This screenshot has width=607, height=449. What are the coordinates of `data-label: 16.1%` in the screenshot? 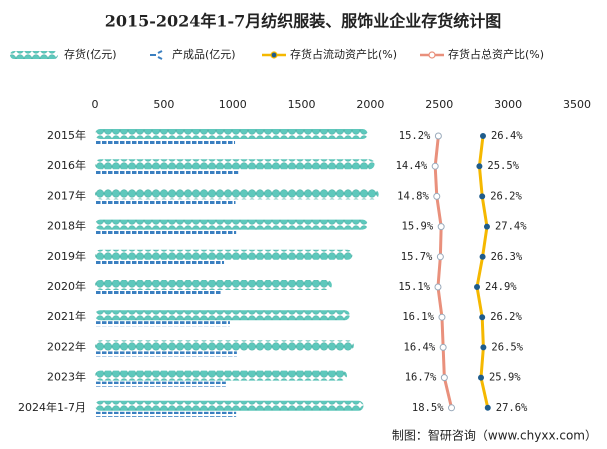 It's located at (418, 317).